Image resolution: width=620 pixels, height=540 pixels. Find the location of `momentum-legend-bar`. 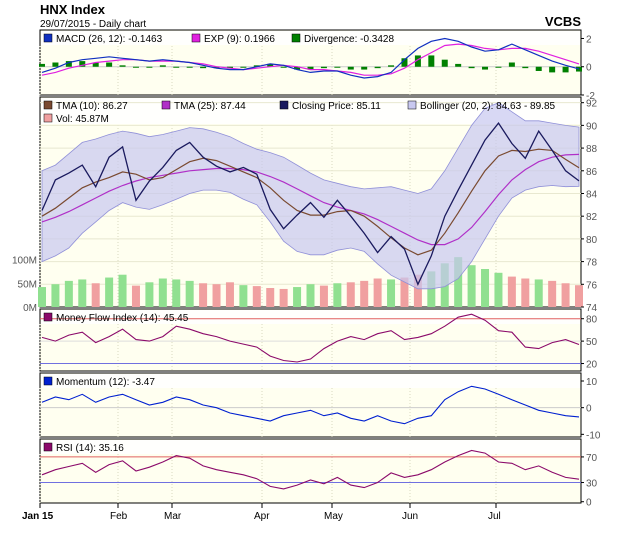

momentum-legend-bar is located at coordinates (310, 381).